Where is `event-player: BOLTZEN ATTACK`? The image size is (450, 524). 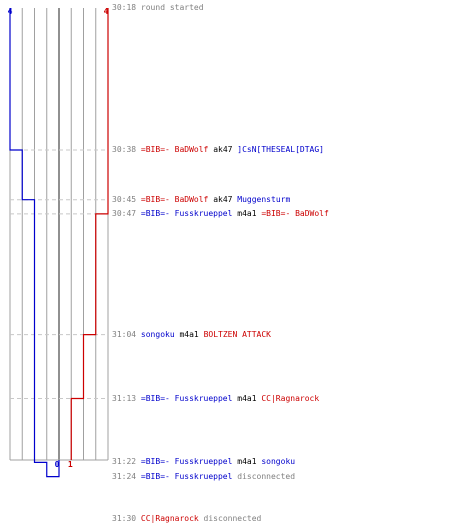 event-player: BOLTZEN ATTACK is located at coordinates (237, 334).